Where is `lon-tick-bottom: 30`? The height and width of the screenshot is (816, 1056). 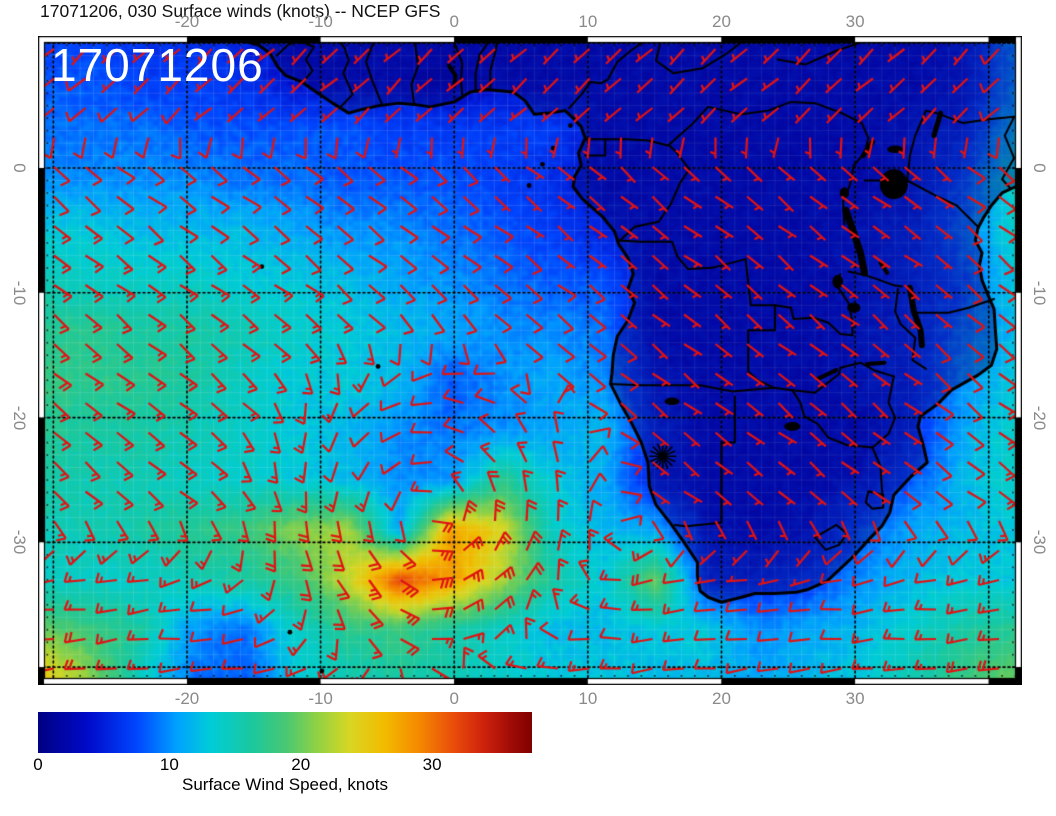
lon-tick-bottom: 30 is located at coordinates (855, 698).